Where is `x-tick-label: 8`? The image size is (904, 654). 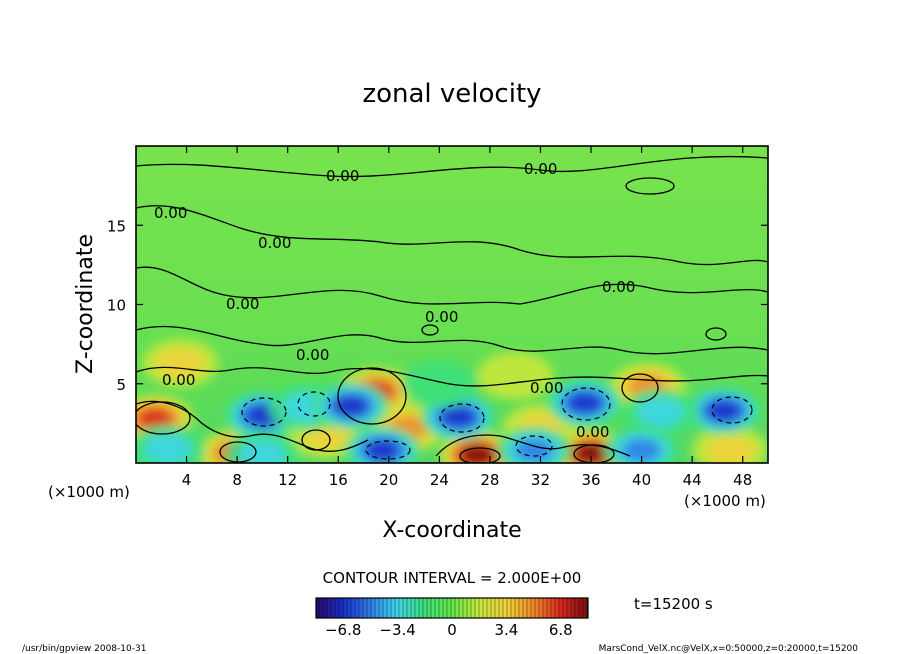 x-tick-label: 8 is located at coordinates (237, 480).